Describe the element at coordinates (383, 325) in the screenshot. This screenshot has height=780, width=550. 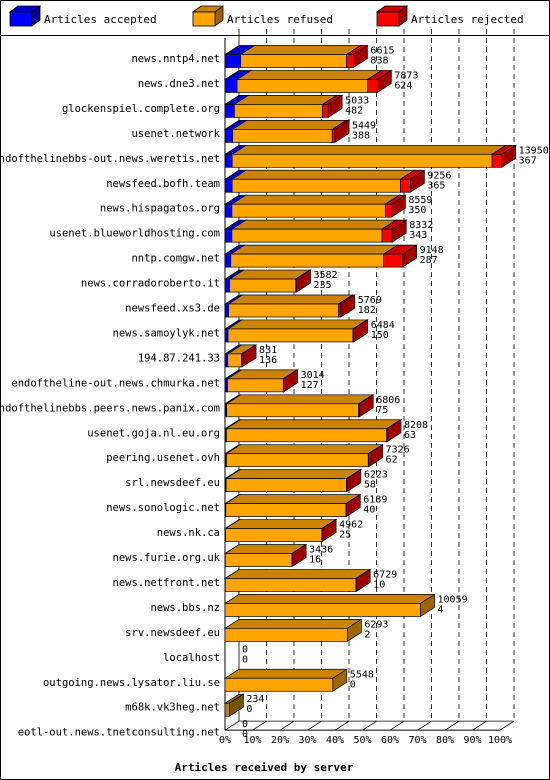
I see `value-label-top: 6484` at that location.